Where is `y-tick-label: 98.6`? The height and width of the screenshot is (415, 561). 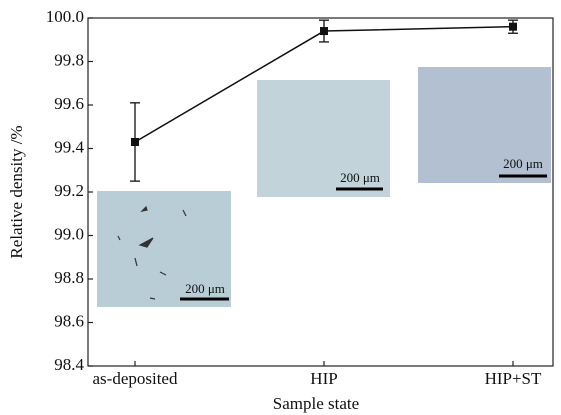
y-tick-label: 98.6 is located at coordinates (69, 320).